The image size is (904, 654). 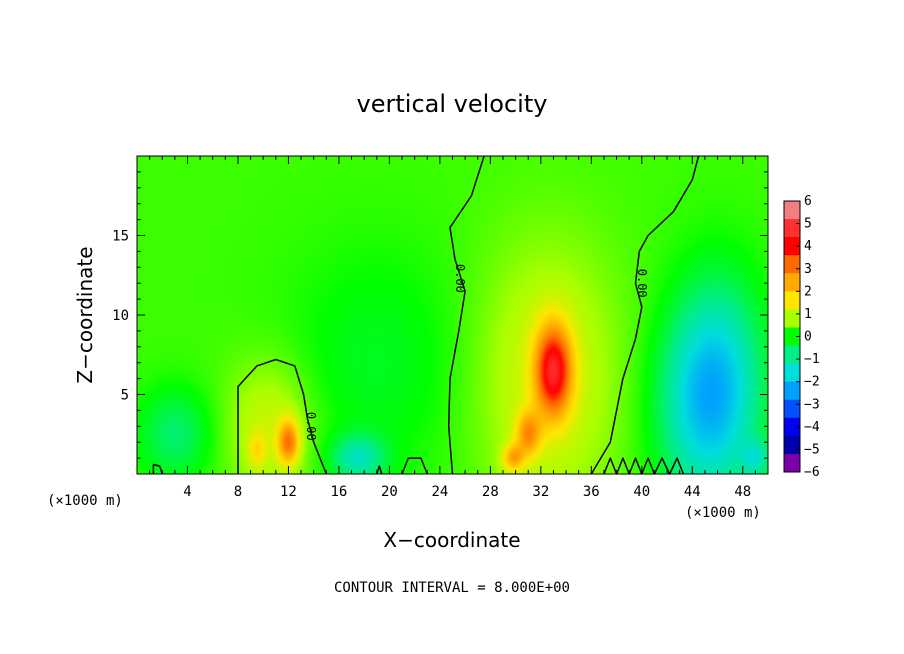 I want to click on chart-title: vertical velocity, so click(x=452, y=104).